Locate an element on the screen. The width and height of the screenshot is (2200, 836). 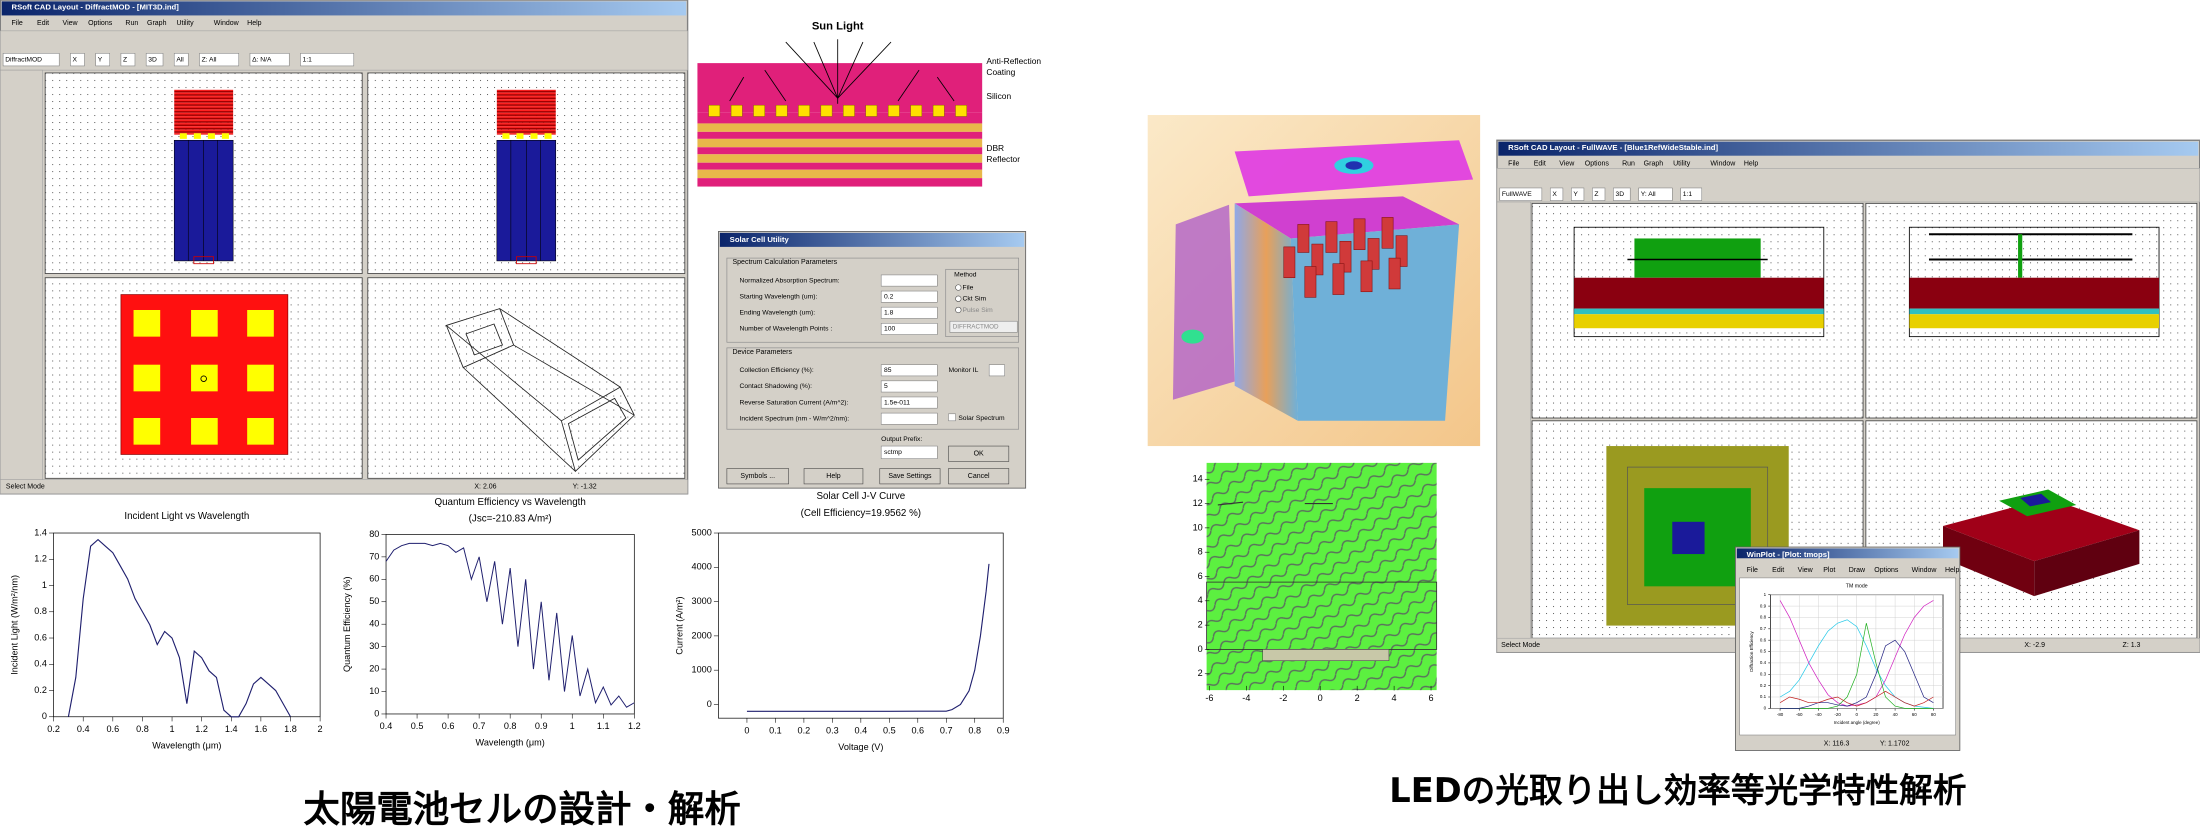
x-tick-label: -60 is located at coordinates (1799, 714).